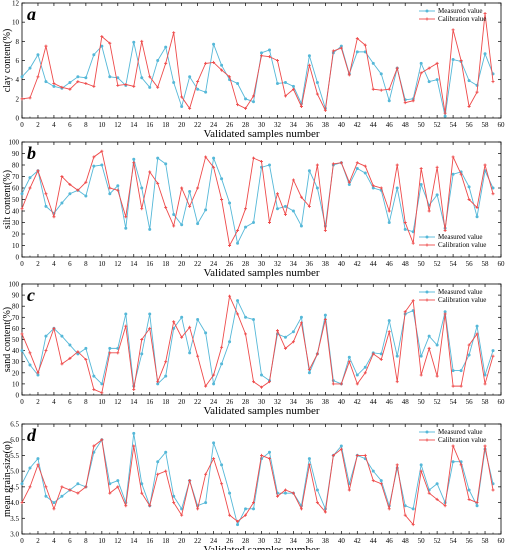 The width and height of the screenshot is (507, 555). I want to click on y-tick-label: 70, so click(16, 318).